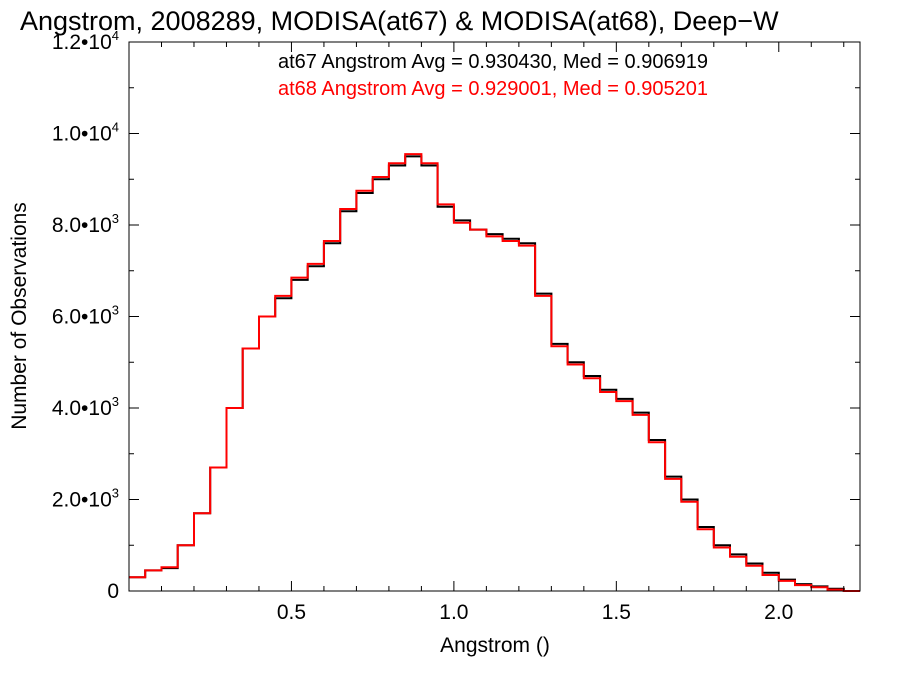 The width and height of the screenshot is (900, 675). I want to click on y-tick-label: 1.2•104, so click(85, 41).